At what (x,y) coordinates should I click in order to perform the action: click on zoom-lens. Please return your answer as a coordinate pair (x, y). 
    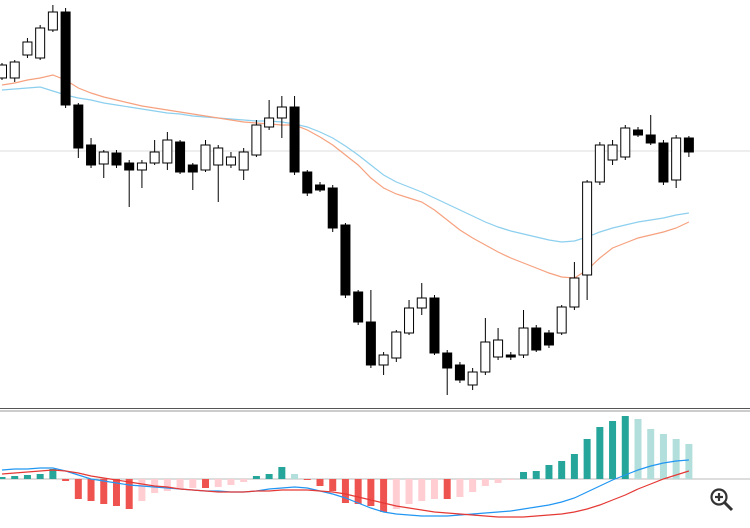
    Looking at the image, I should click on (719, 497).